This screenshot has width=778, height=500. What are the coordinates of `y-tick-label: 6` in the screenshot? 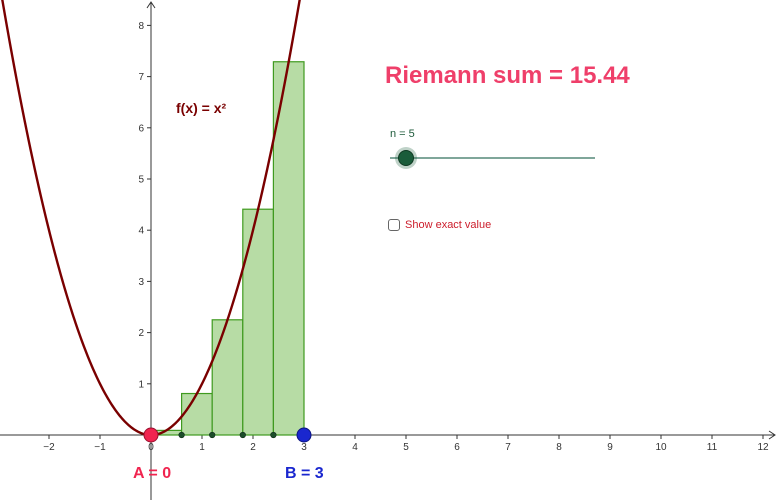 It's located at (141, 128).